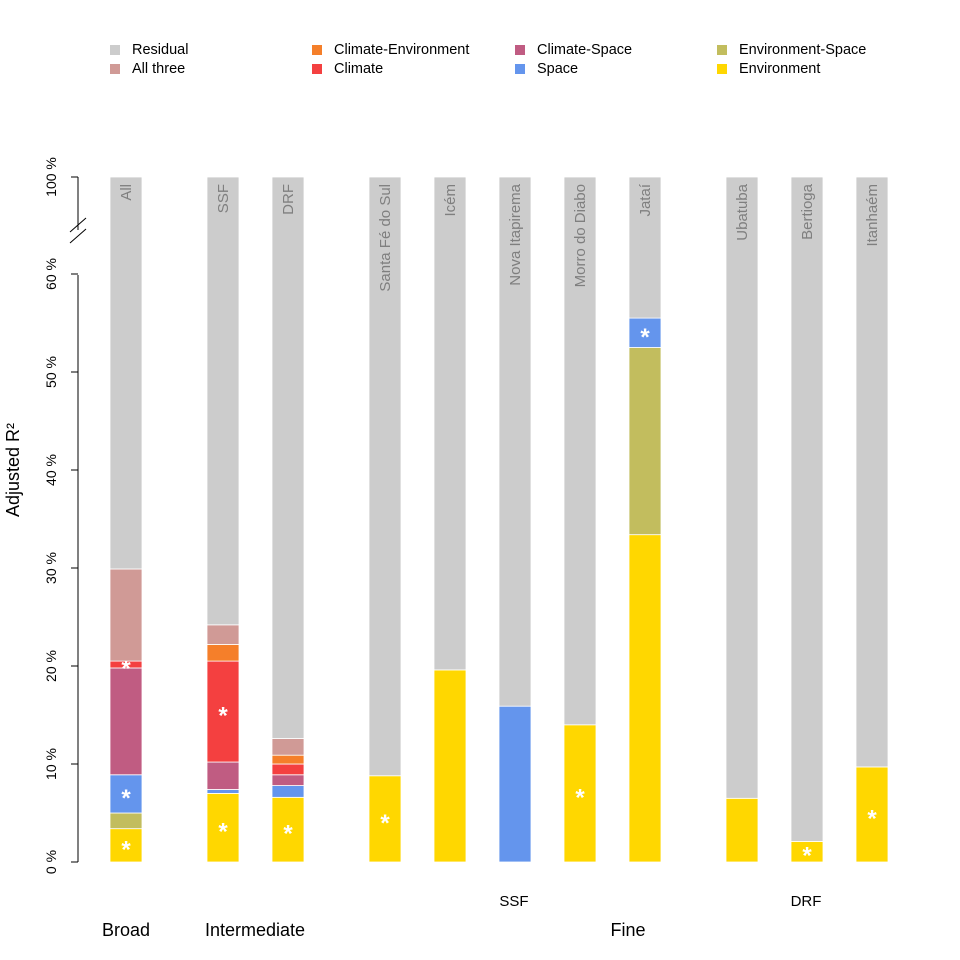 Image resolution: width=960 pixels, height=960 pixels. What do you see at coordinates (347, 69) in the screenshot?
I see `legend-item-climate: Climate` at bounding box center [347, 69].